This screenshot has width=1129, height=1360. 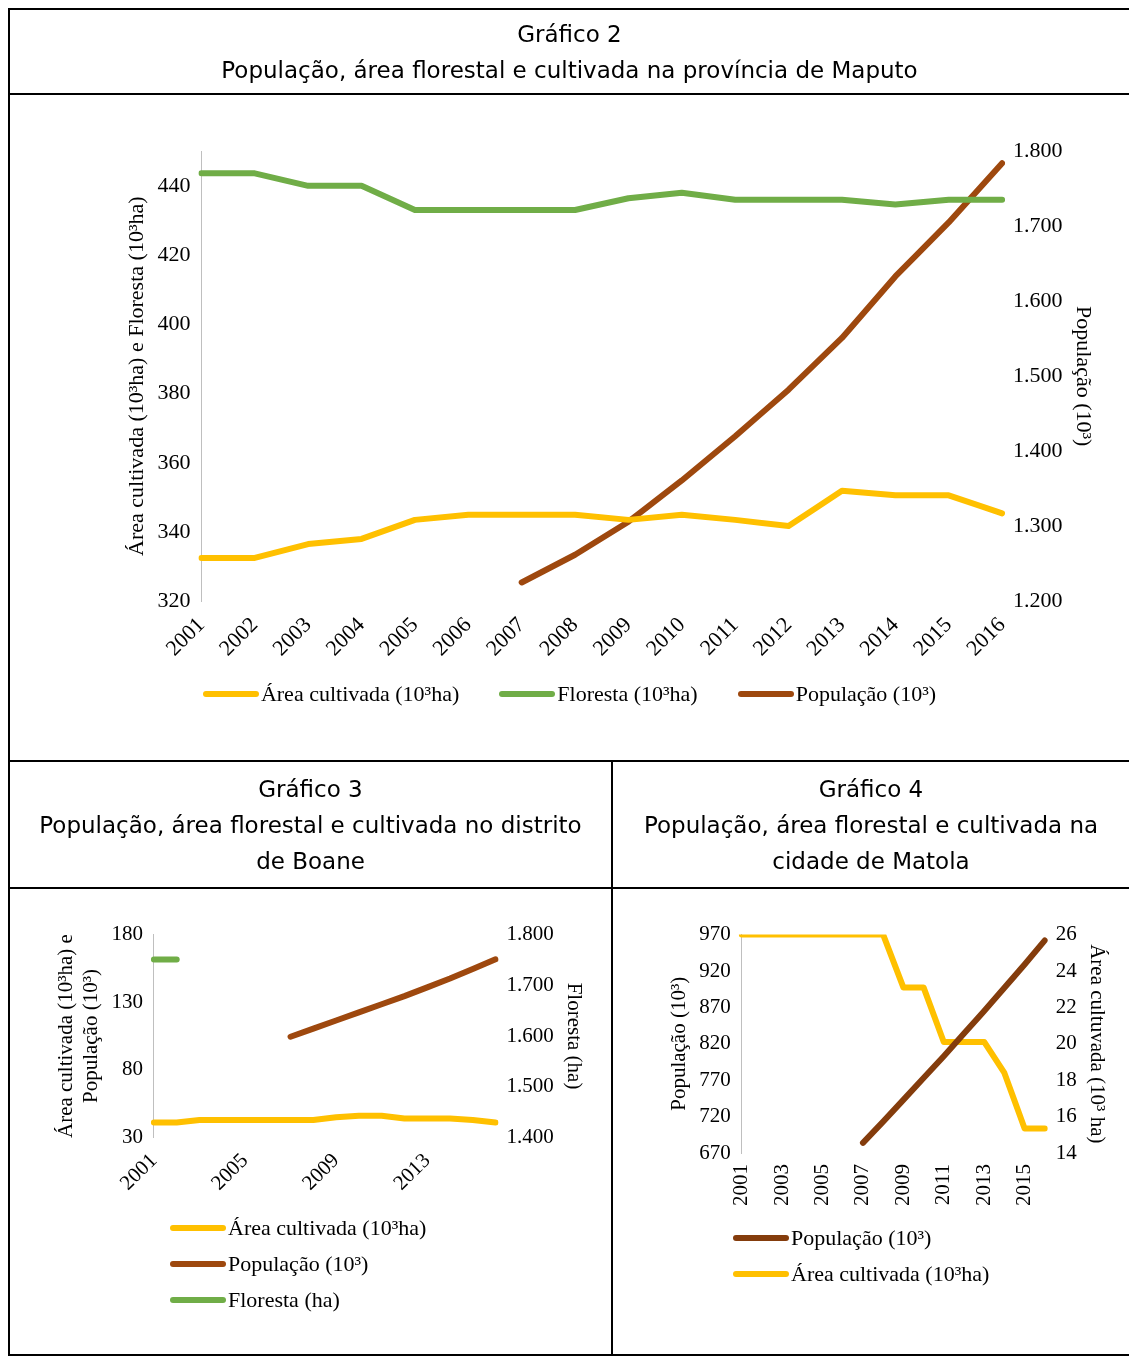 What do you see at coordinates (861, 1185) in the screenshot?
I see `x-tick-label: 2007` at bounding box center [861, 1185].